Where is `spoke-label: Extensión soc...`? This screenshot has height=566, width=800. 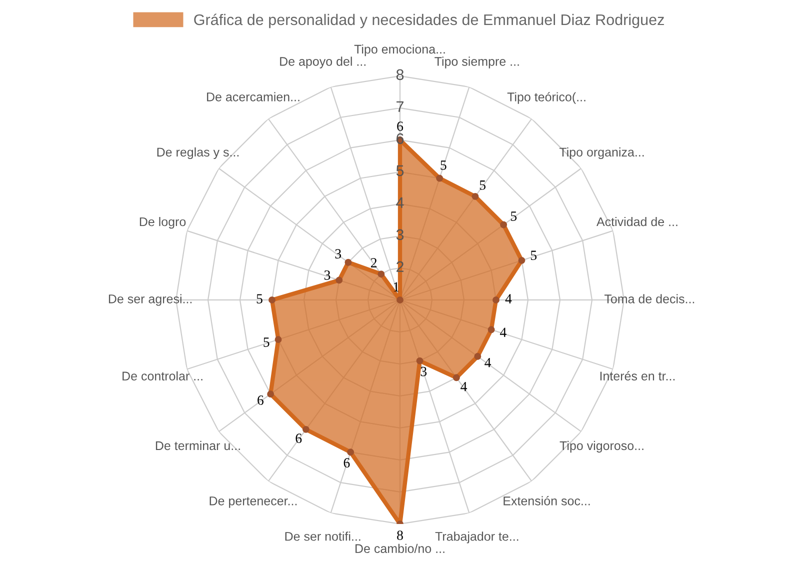
spoke-label: Extensión soc... is located at coordinates (547, 501).